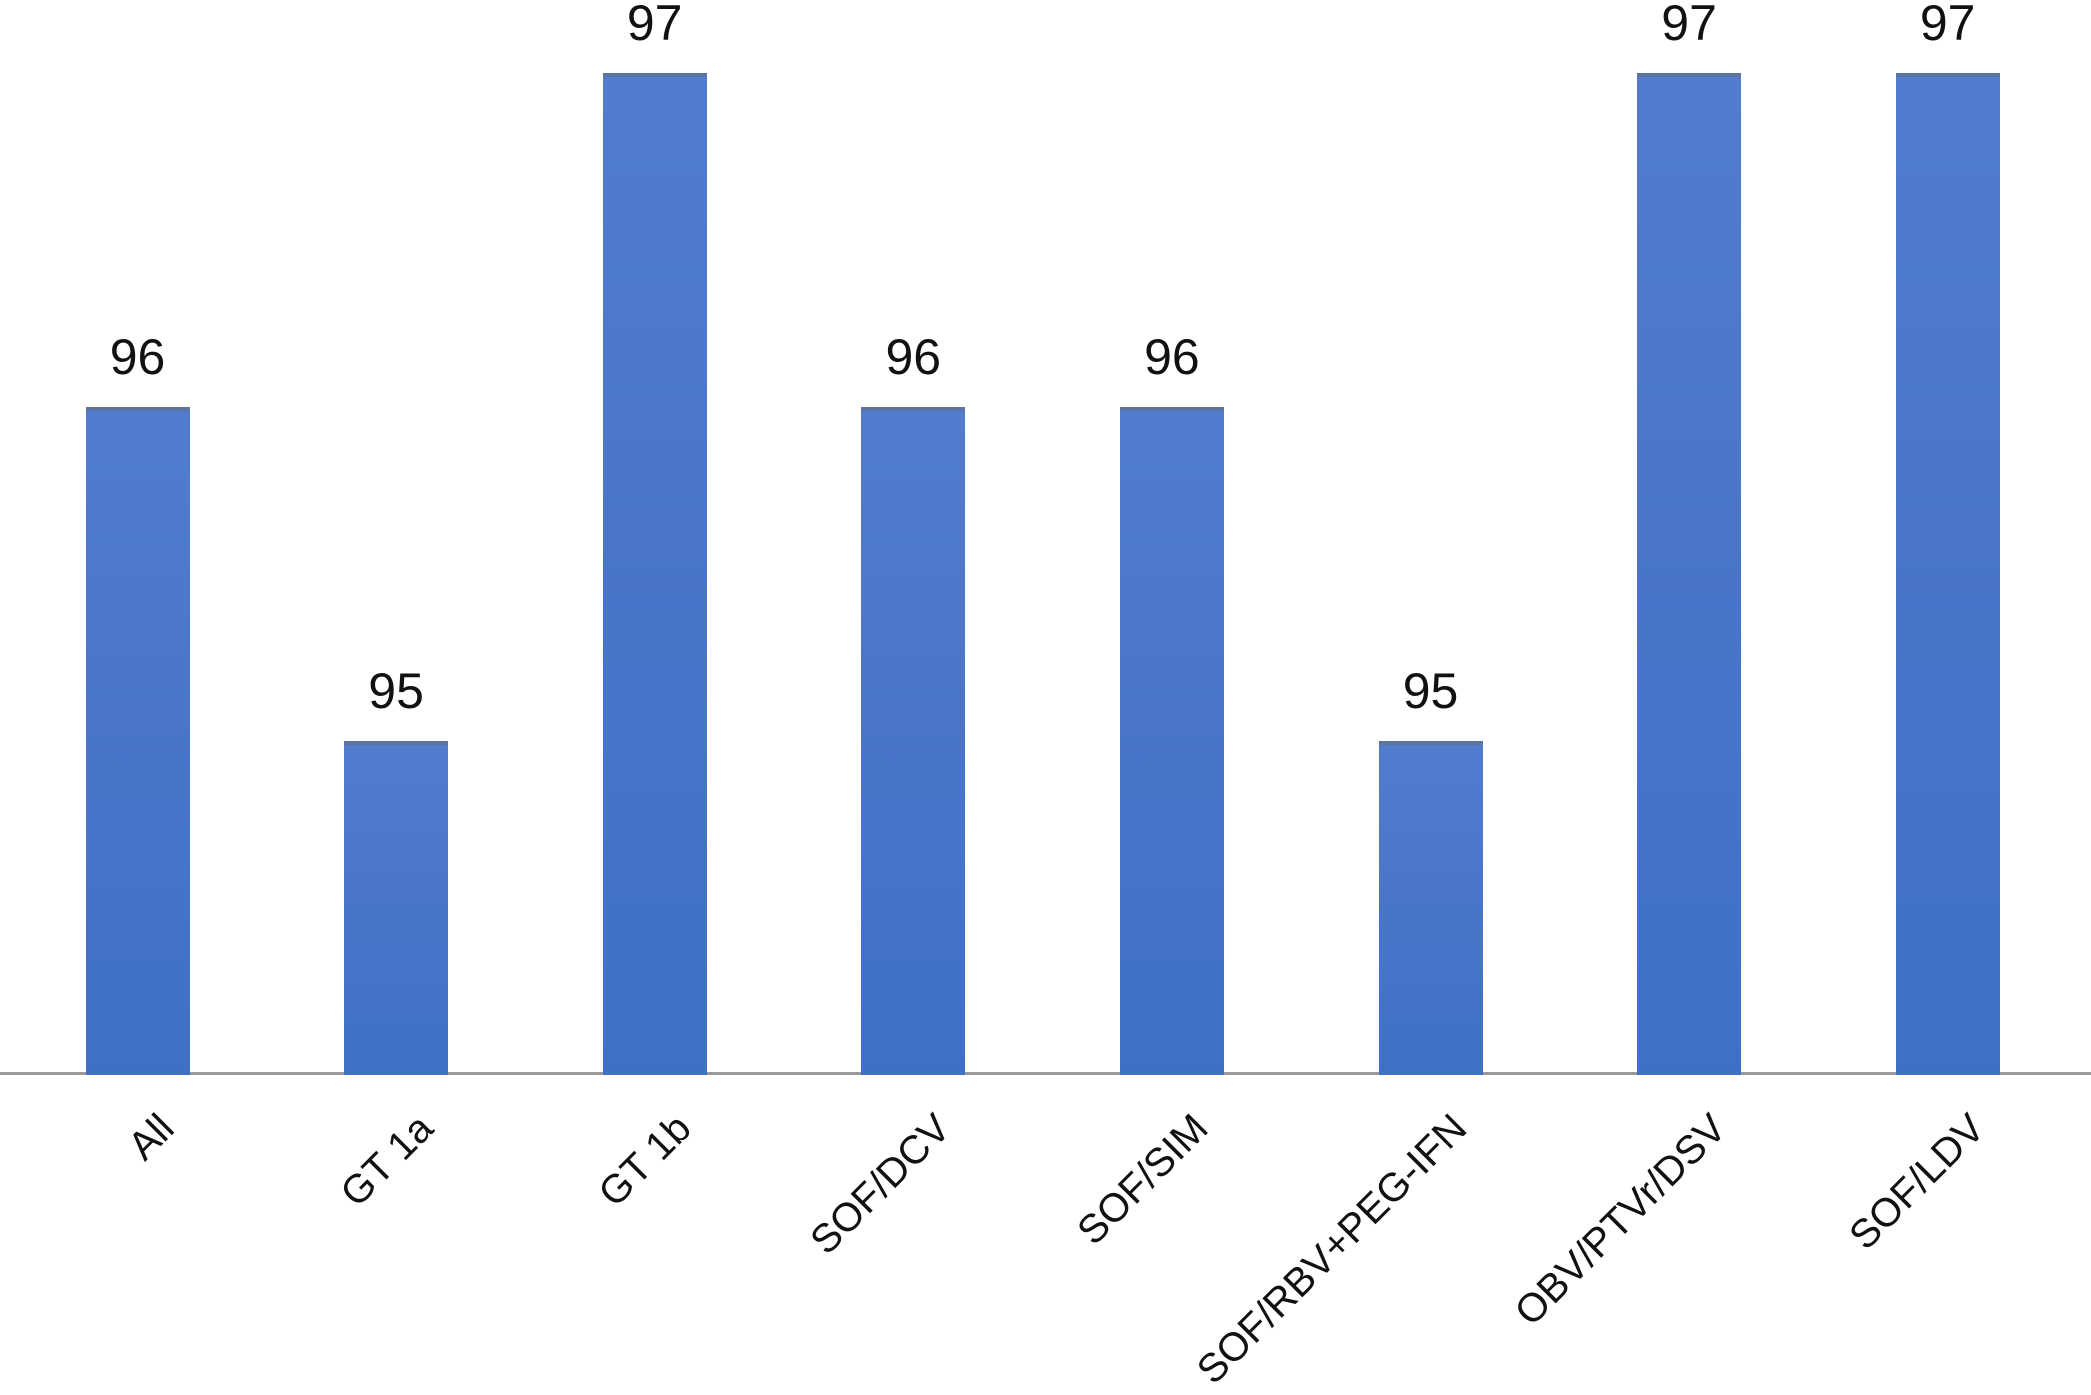 The height and width of the screenshot is (1395, 2091). Describe the element at coordinates (1916, 1182) in the screenshot. I see `x-axis-tick-label: SOF/LDV` at that location.